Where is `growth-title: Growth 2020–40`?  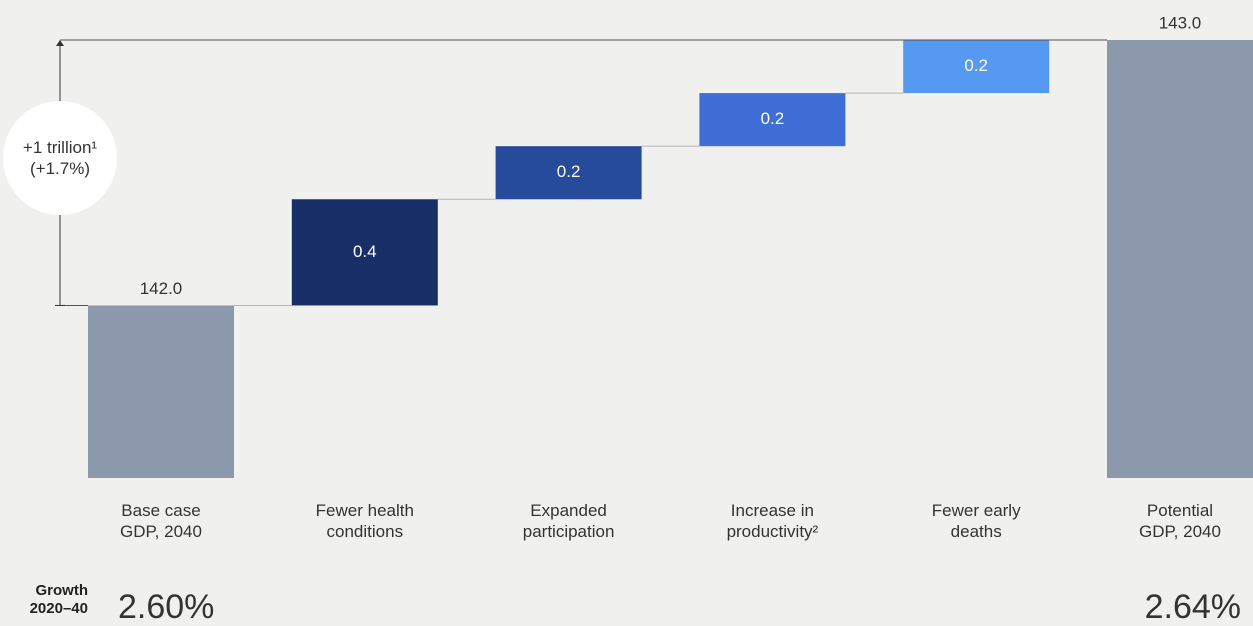 growth-title: Growth 2020–40 is located at coordinates (58, 599).